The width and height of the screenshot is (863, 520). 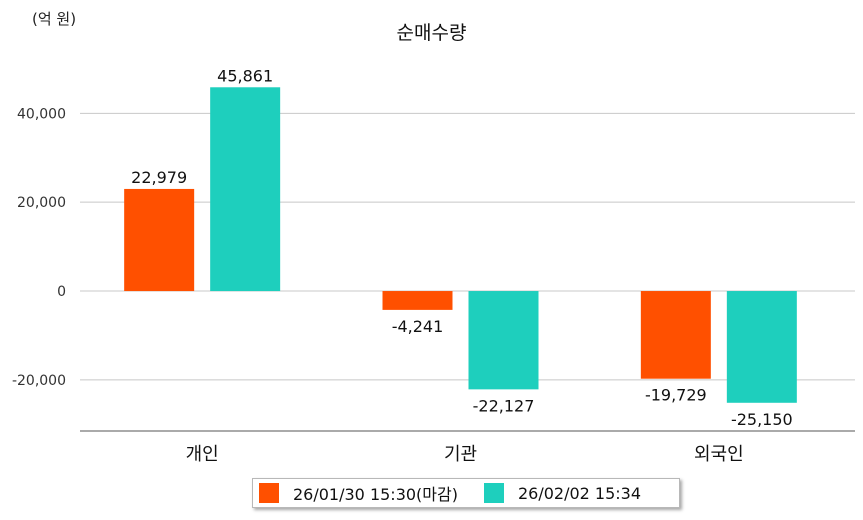 What do you see at coordinates (39, 381) in the screenshot?
I see `y-tick-label: -20,000` at bounding box center [39, 381].